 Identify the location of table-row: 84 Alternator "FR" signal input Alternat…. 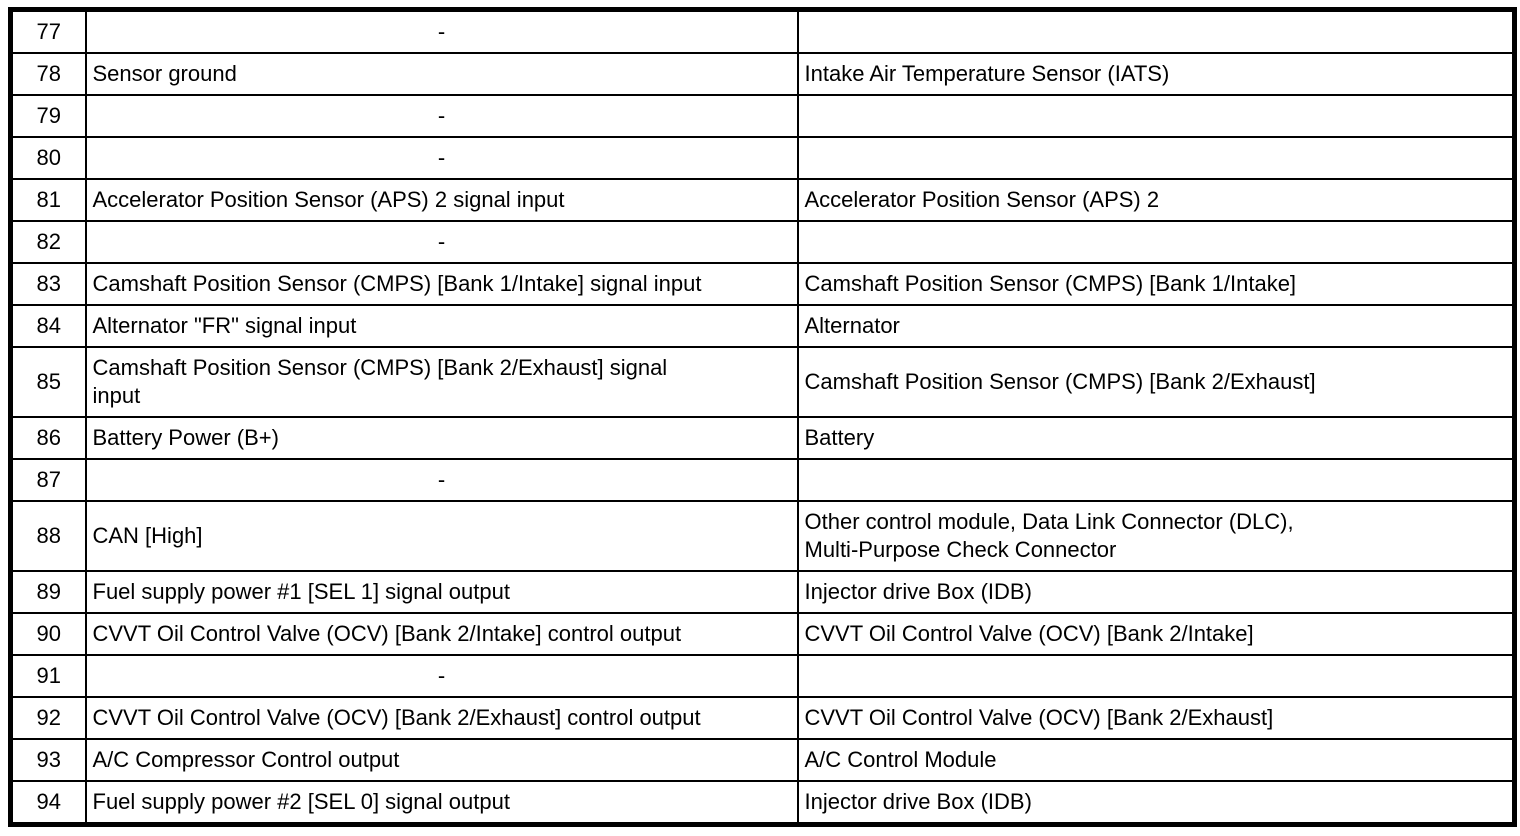
(762, 326).